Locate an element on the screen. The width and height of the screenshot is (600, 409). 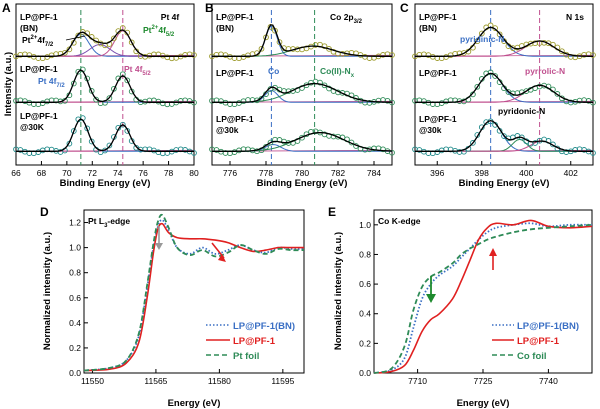
annotation-pt2-4f52: Pt2+4f5/2 is located at coordinates (159, 31).